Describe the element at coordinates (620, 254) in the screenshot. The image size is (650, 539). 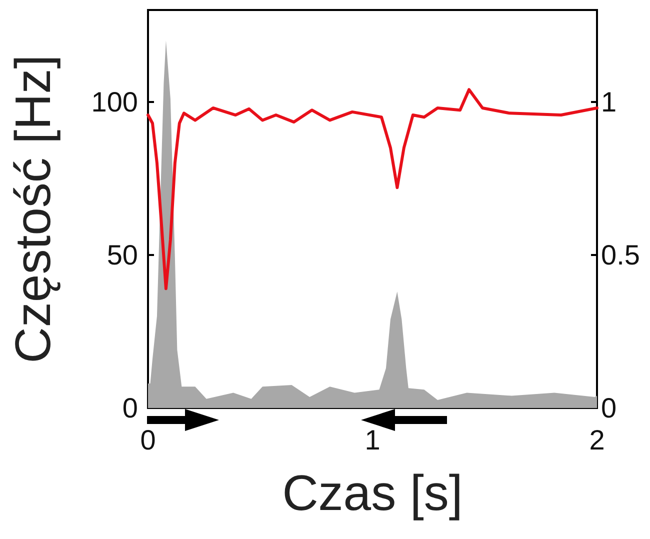
I see `y2-tick-label: 0.5` at that location.